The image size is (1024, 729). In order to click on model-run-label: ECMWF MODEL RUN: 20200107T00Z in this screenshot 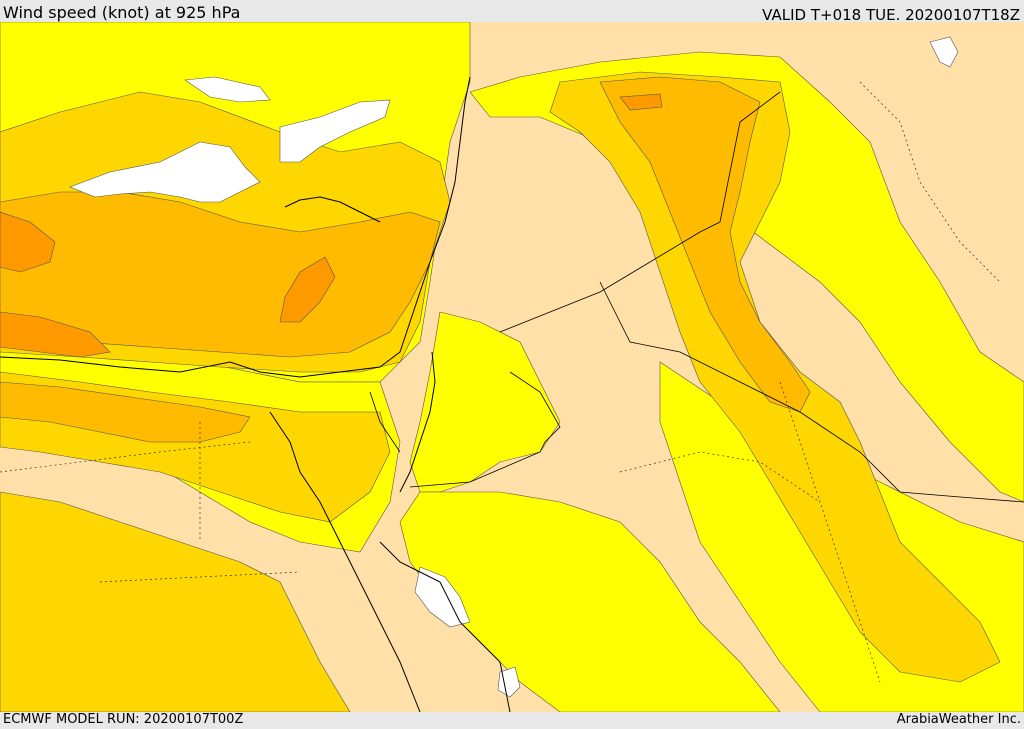, I will do `click(123, 719)`.